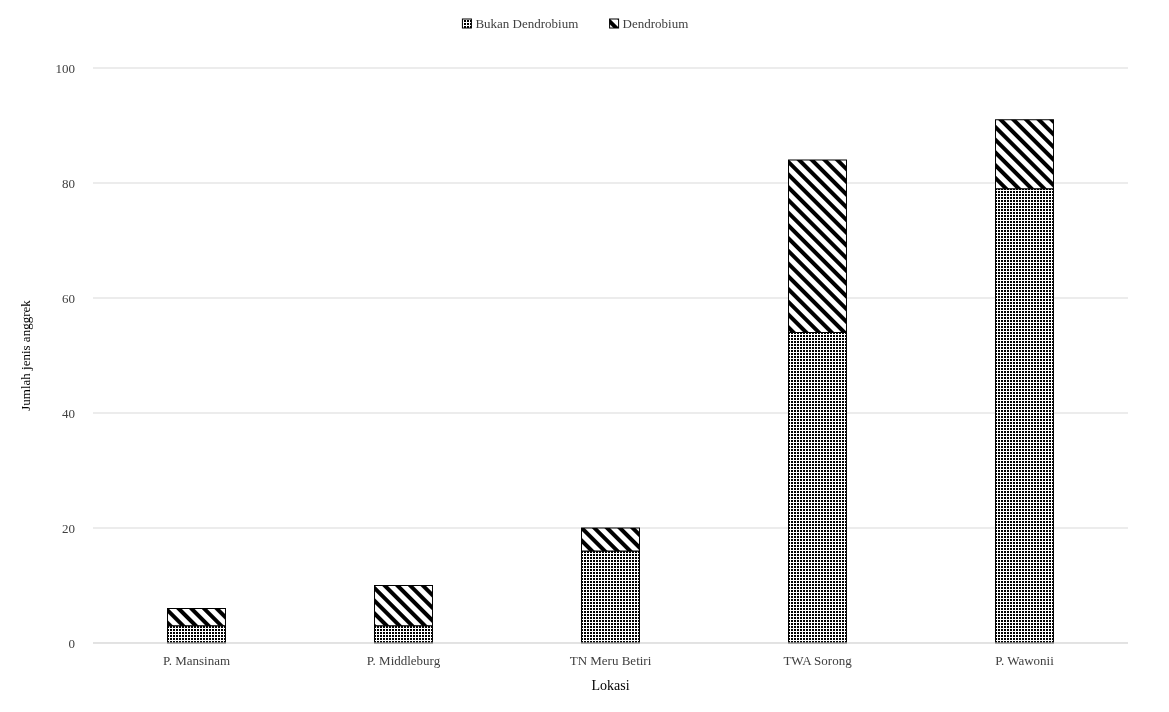 The width and height of the screenshot is (1169, 712). I want to click on y-tick-label: 0, so click(71, 643).